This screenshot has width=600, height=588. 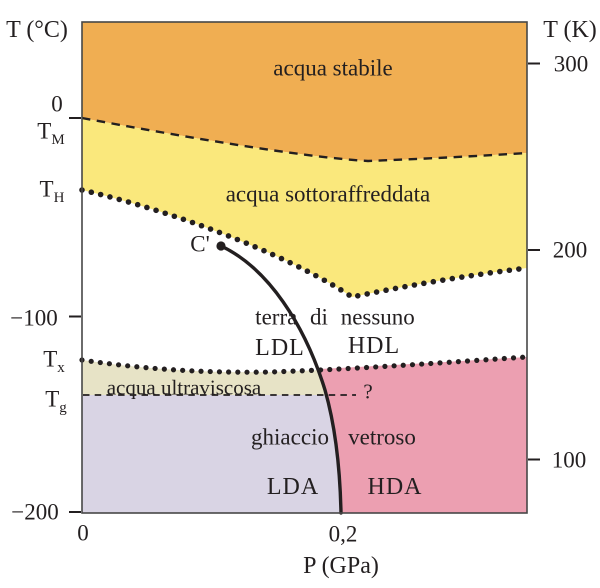 I want to click on left-tick-tm: TM, so click(x=50, y=133).